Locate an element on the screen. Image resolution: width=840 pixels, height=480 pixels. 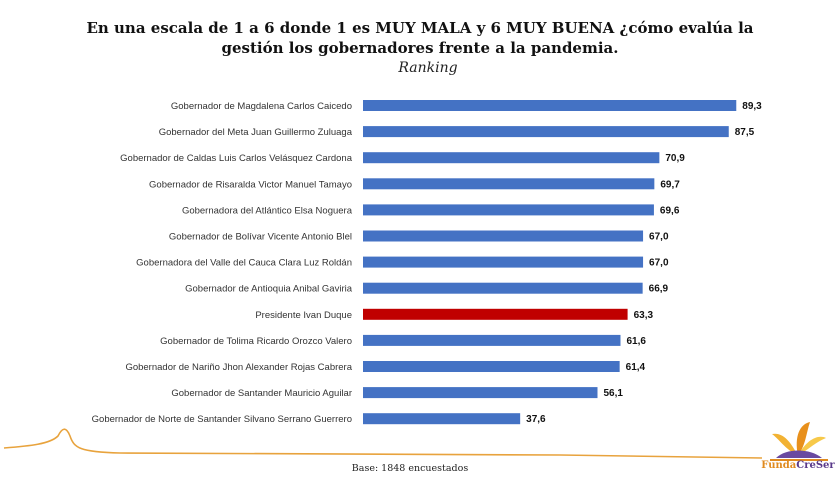
logo-wordmark: FundaCreSer is located at coordinates (798, 465).